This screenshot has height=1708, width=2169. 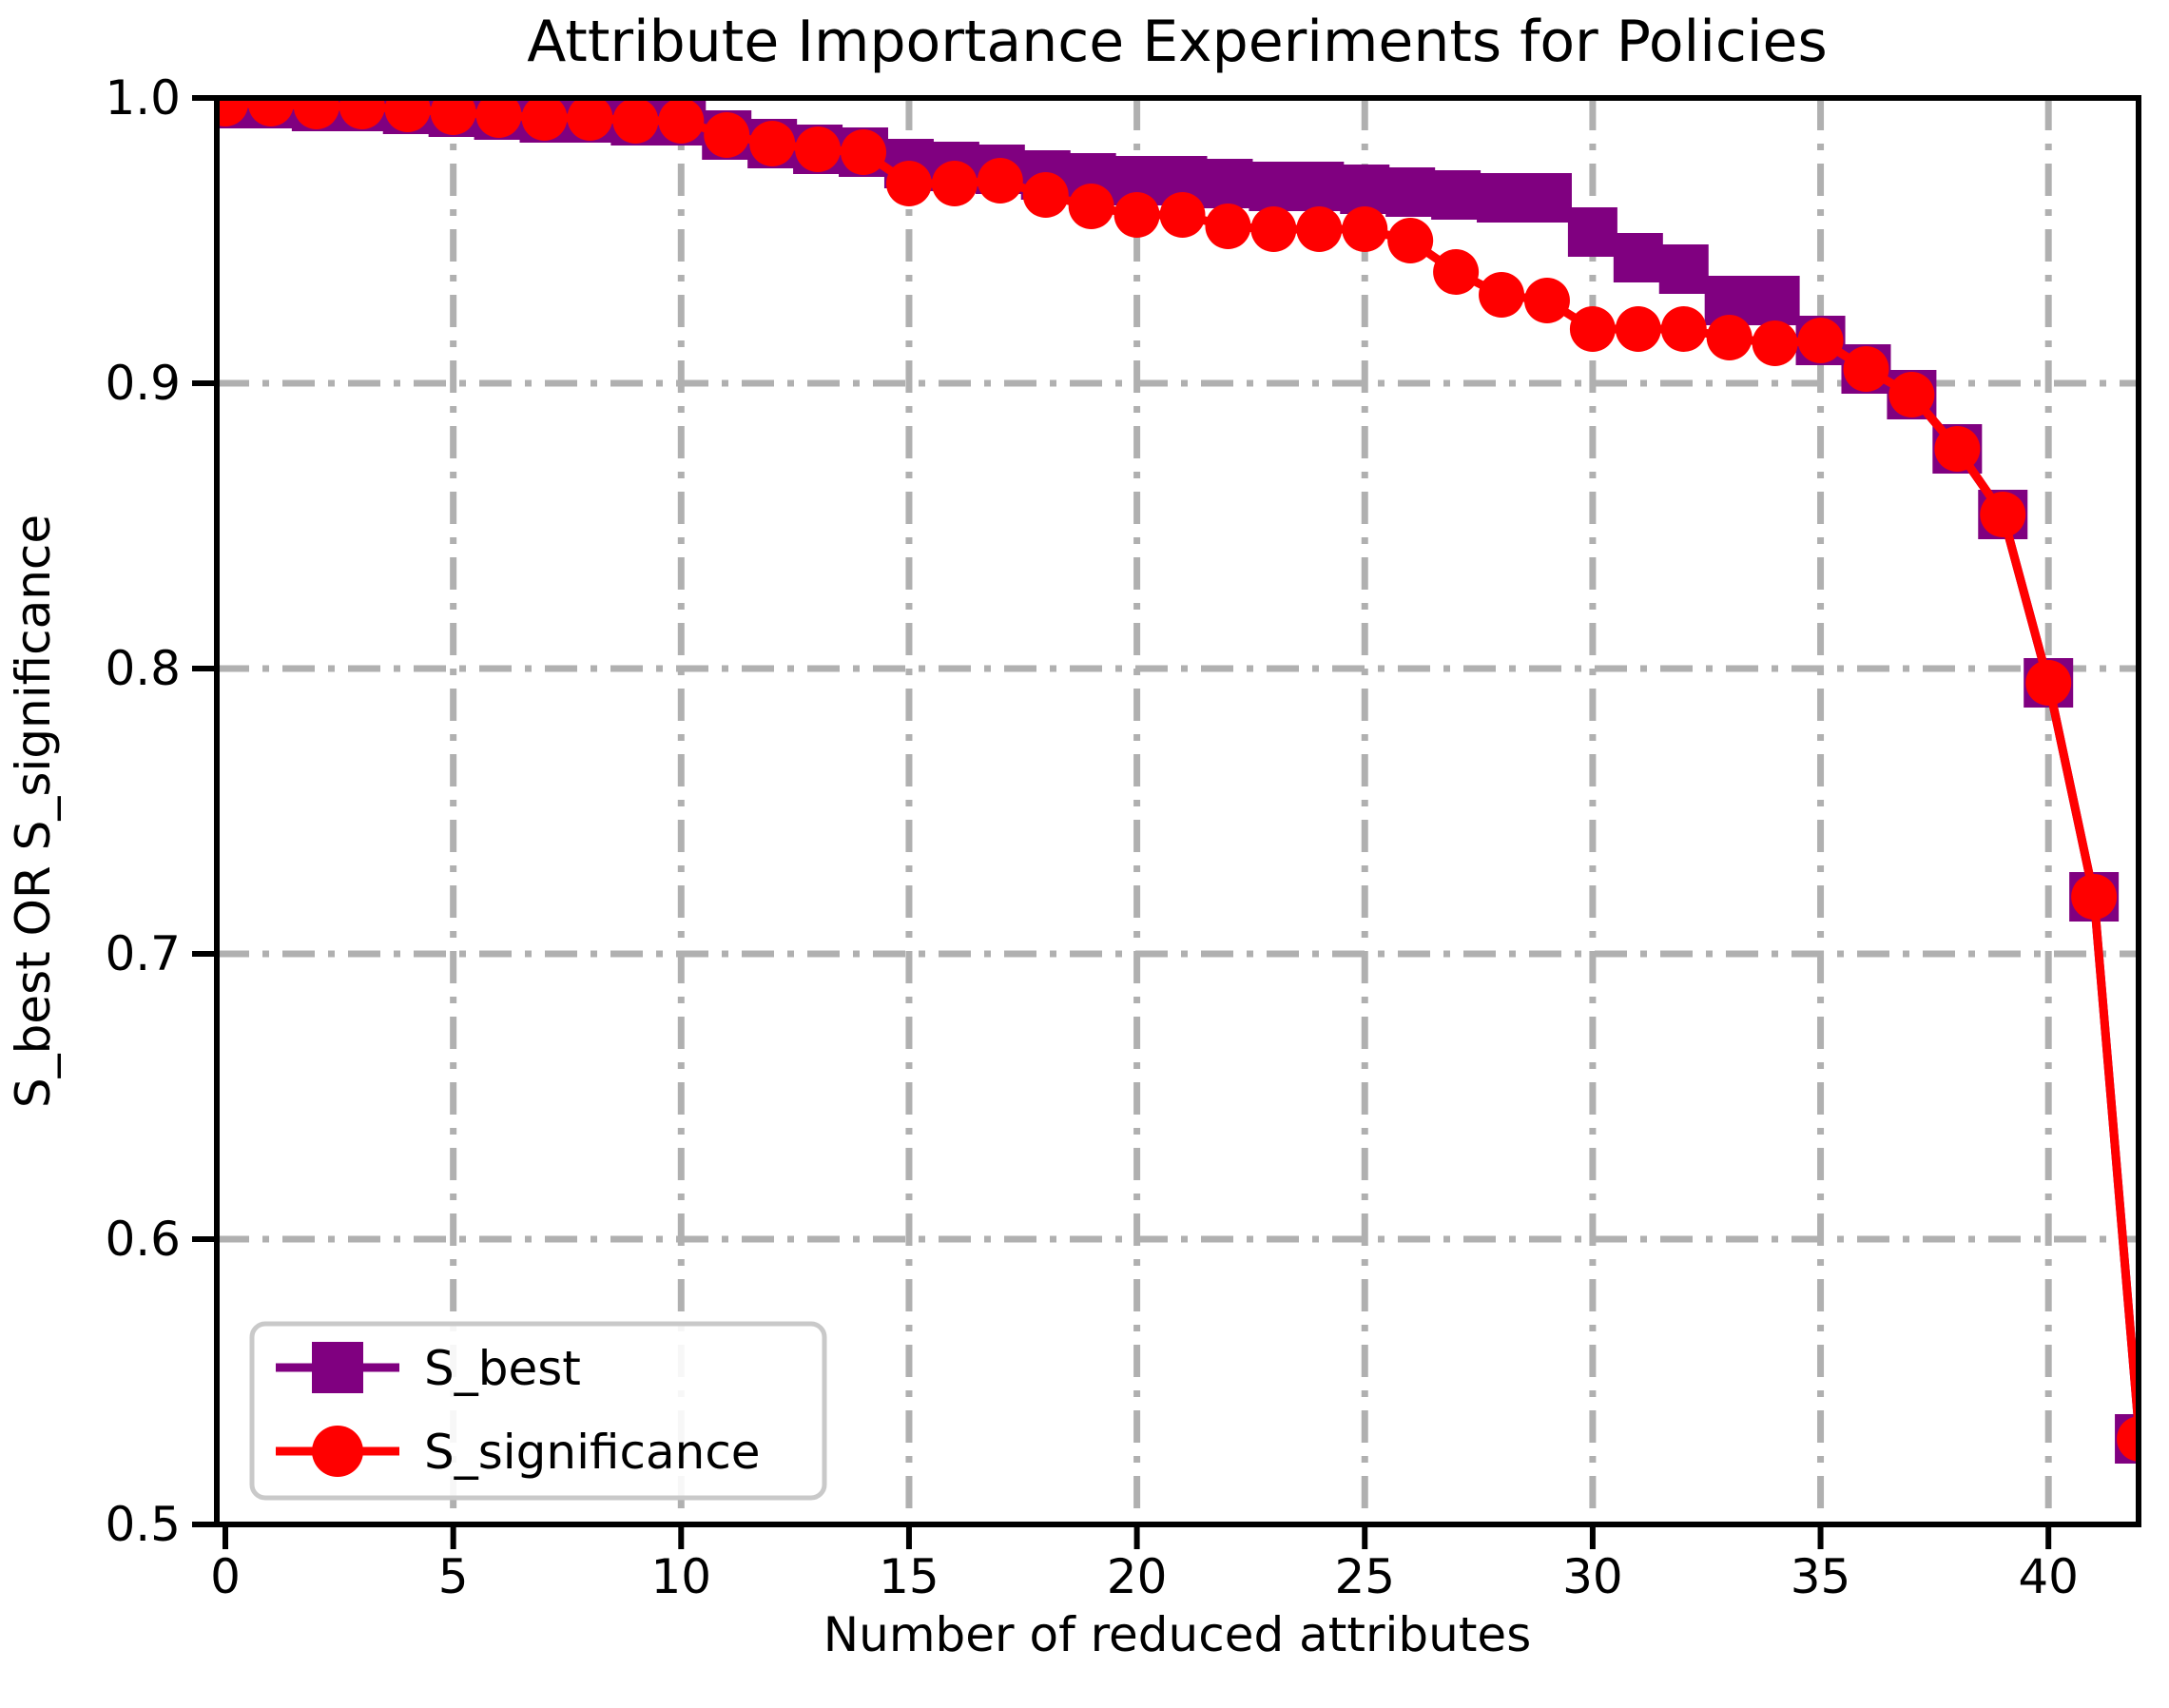 What do you see at coordinates (502, 1368) in the screenshot?
I see `legend-label-s-best: S_best` at bounding box center [502, 1368].